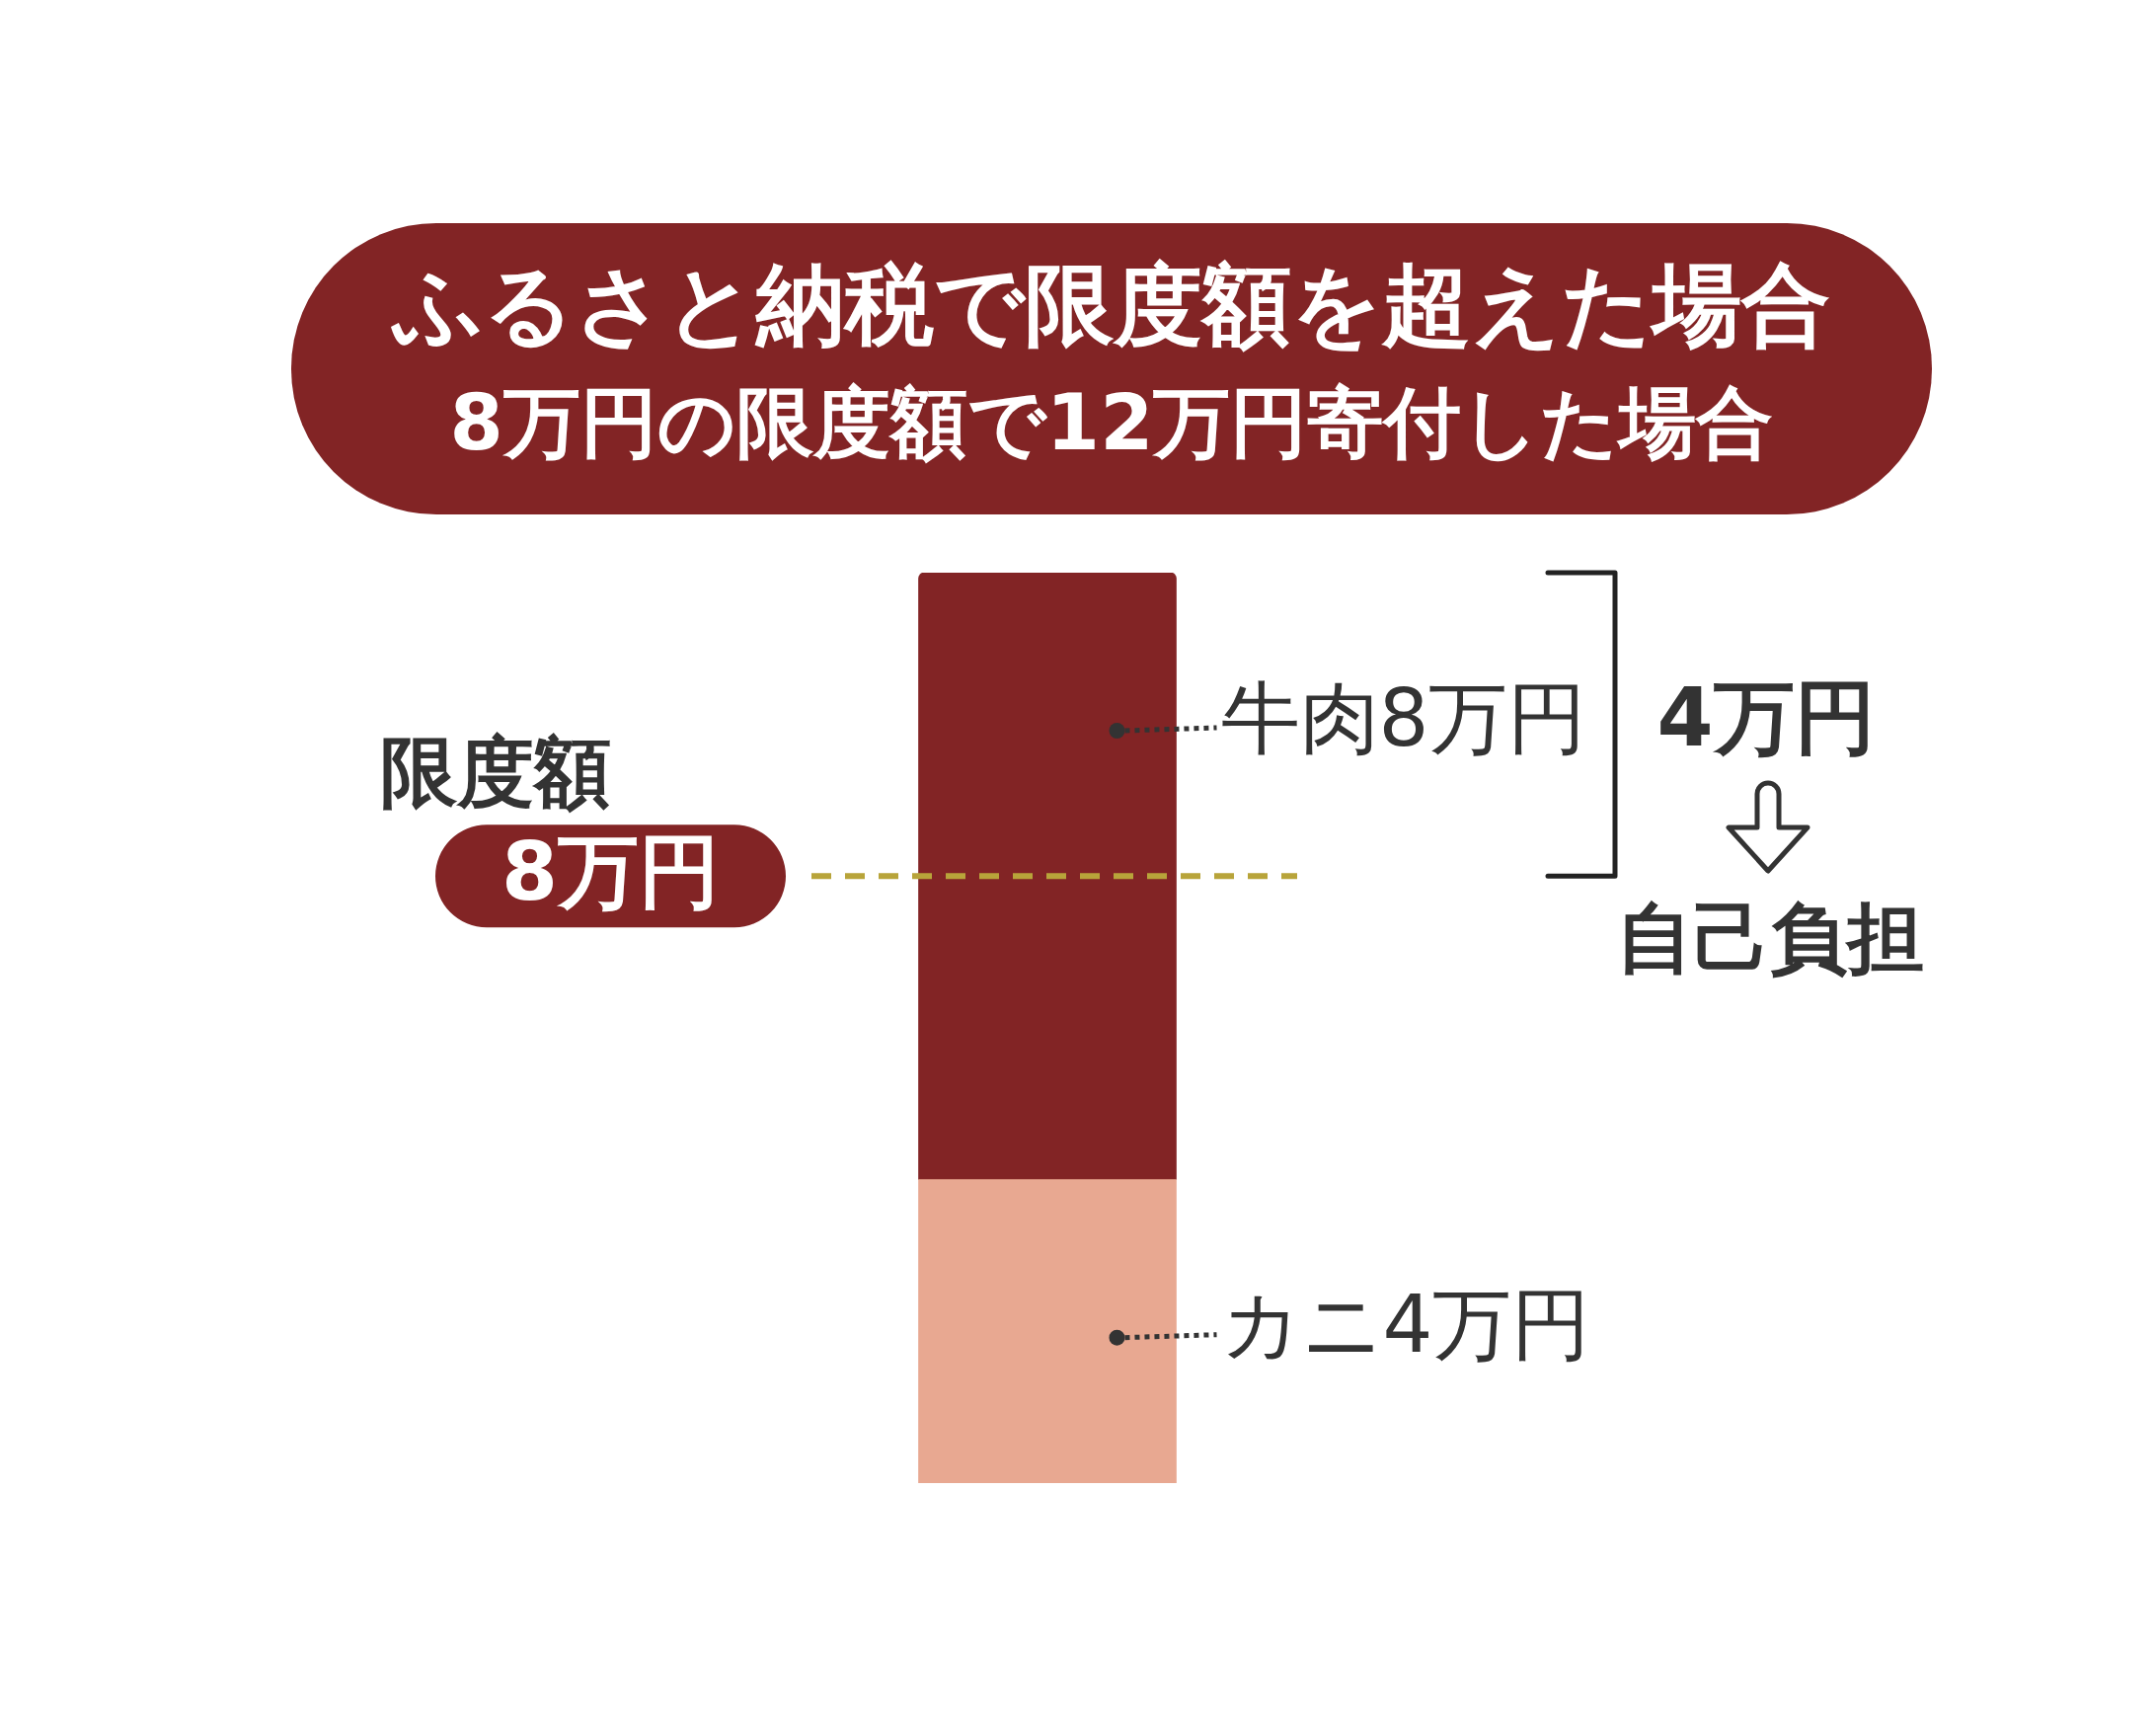  I want to click on text: 4万円, so click(1766, 716).